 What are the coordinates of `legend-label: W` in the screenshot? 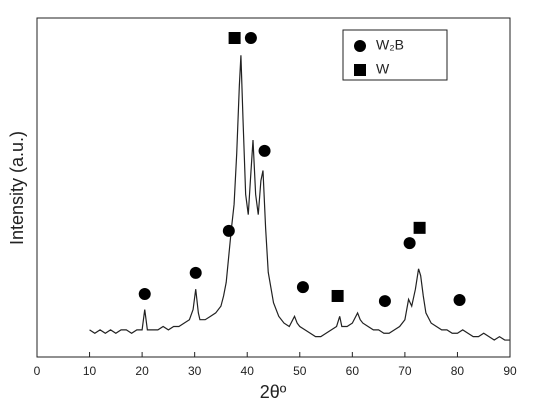 It's located at (383, 69).